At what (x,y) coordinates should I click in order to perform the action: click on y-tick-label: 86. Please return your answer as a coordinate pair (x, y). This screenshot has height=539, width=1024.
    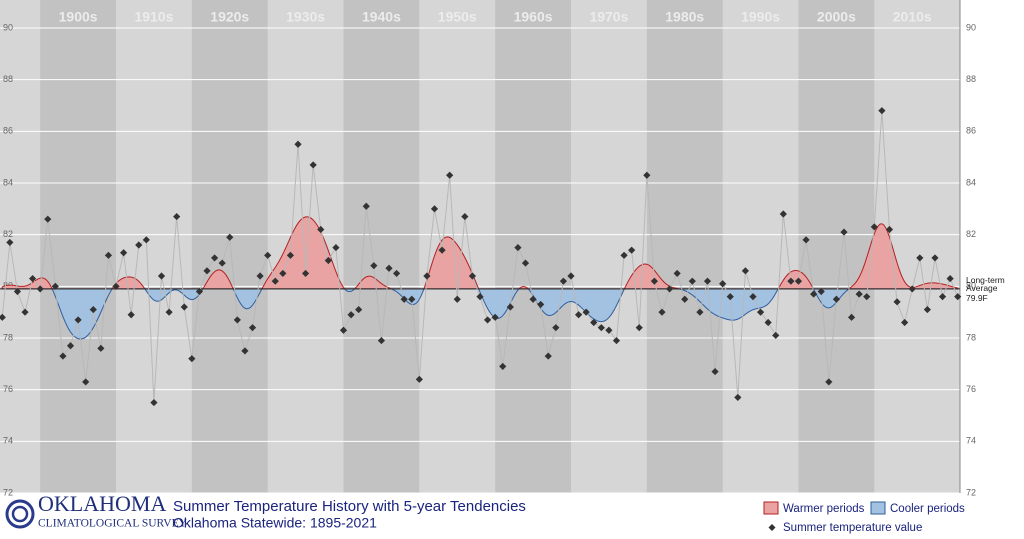
    Looking at the image, I should click on (8, 131).